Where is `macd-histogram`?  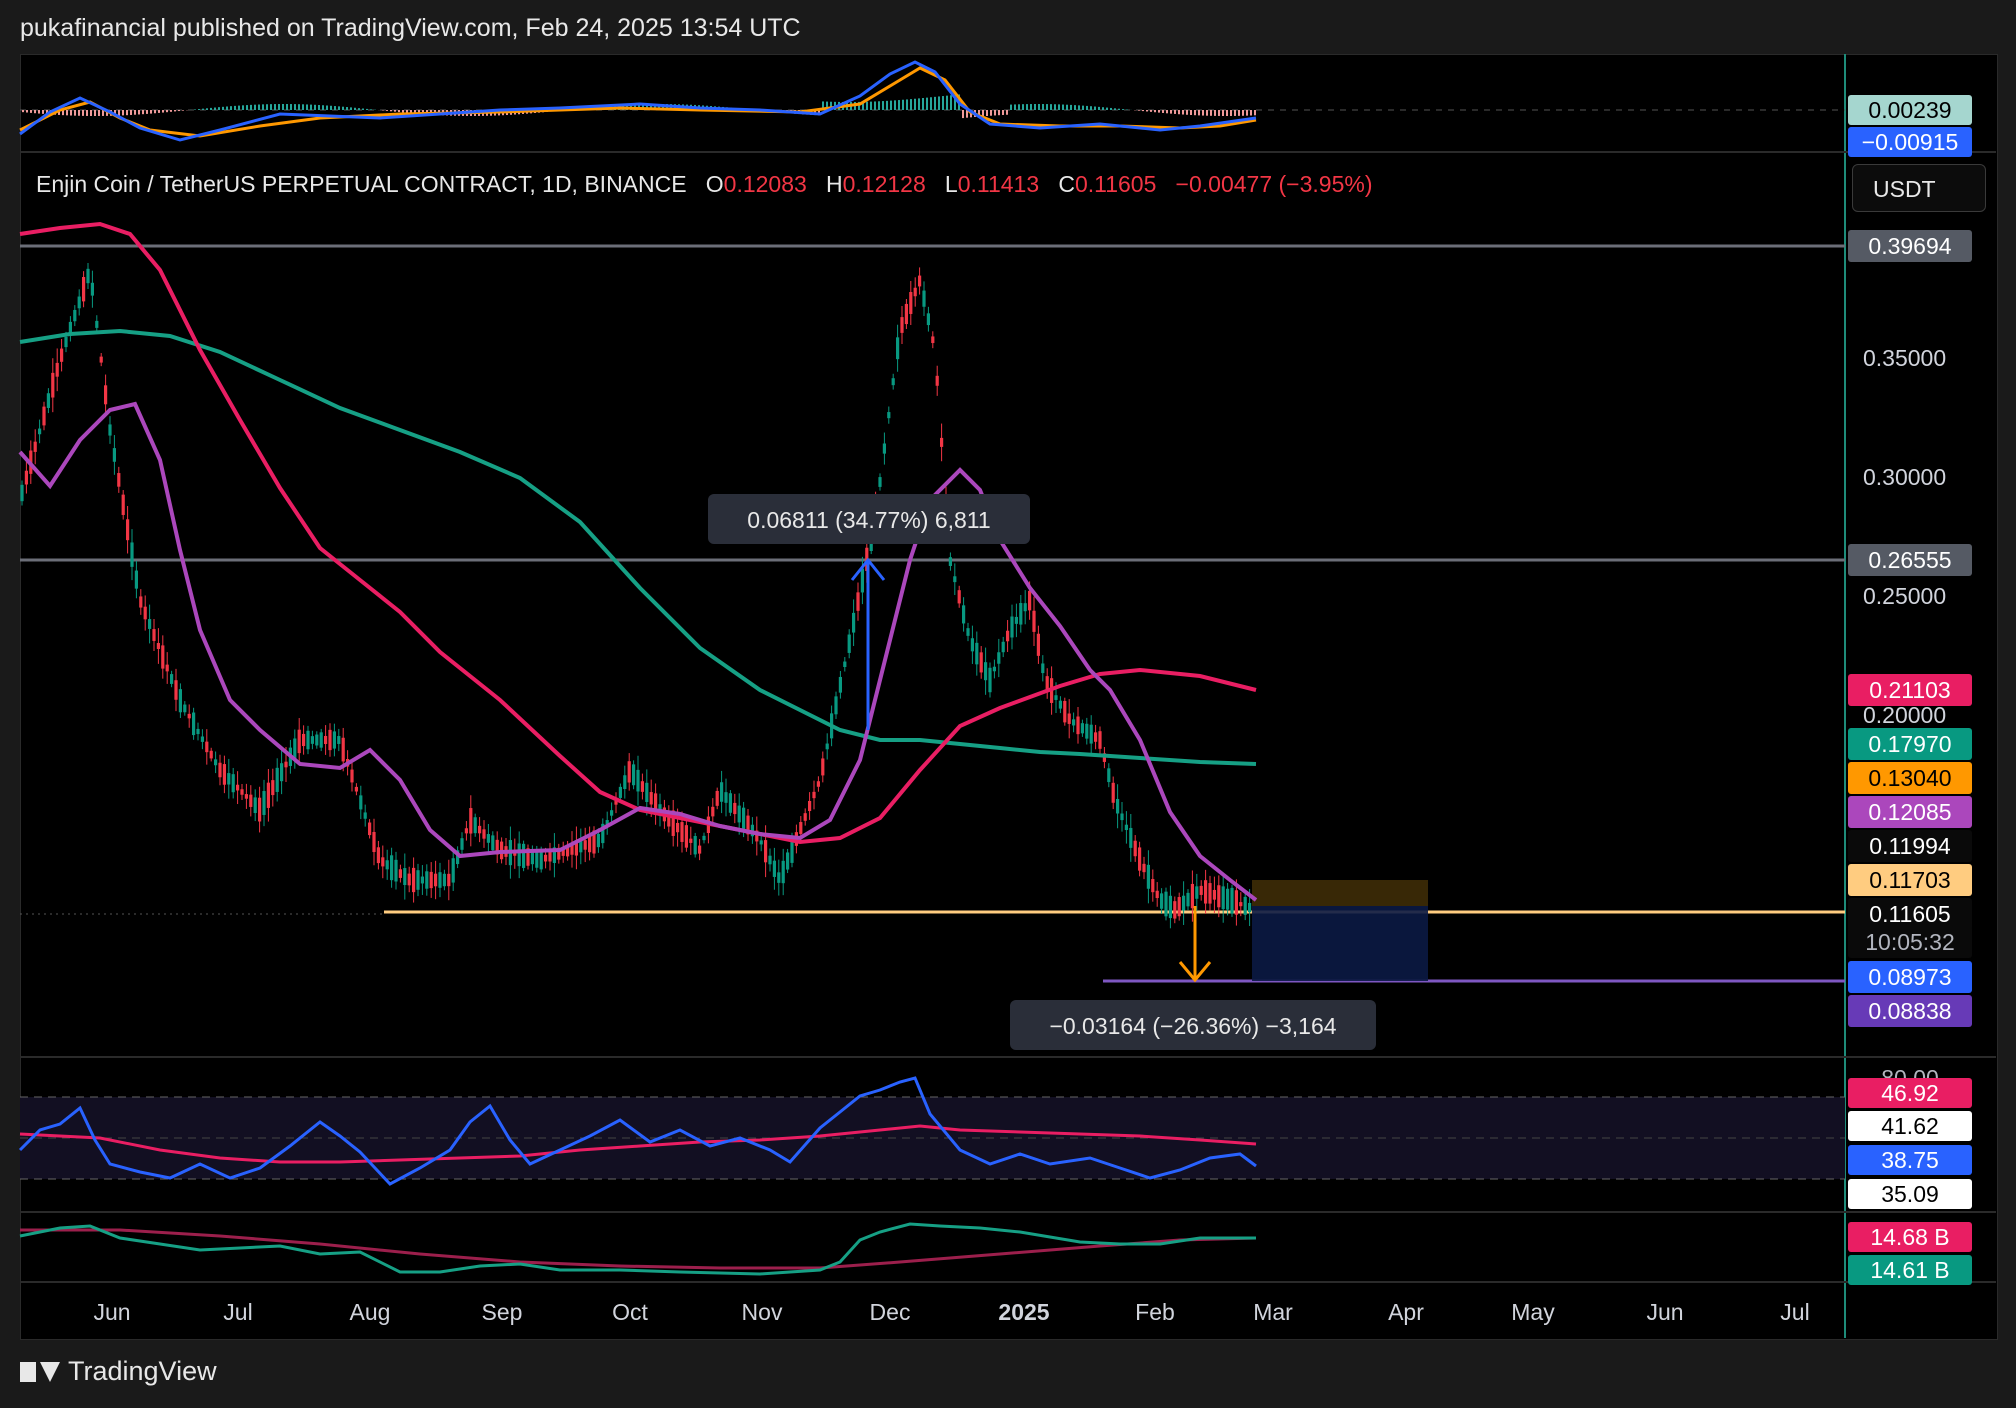
macd-histogram is located at coordinates (639, 106).